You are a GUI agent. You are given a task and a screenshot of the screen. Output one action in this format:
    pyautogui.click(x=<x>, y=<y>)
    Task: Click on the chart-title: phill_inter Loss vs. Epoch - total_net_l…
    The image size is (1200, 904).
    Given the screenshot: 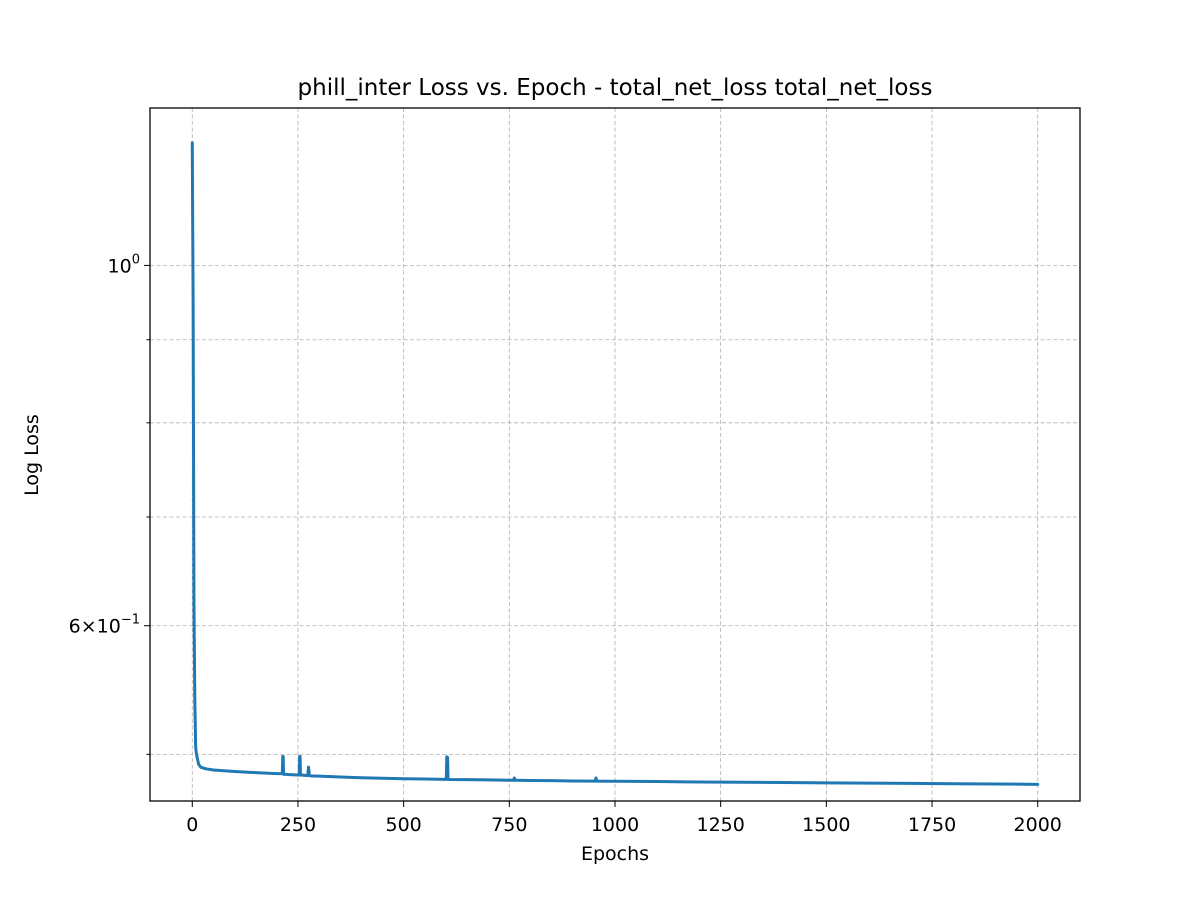 What is the action you would take?
    pyautogui.click(x=615, y=88)
    